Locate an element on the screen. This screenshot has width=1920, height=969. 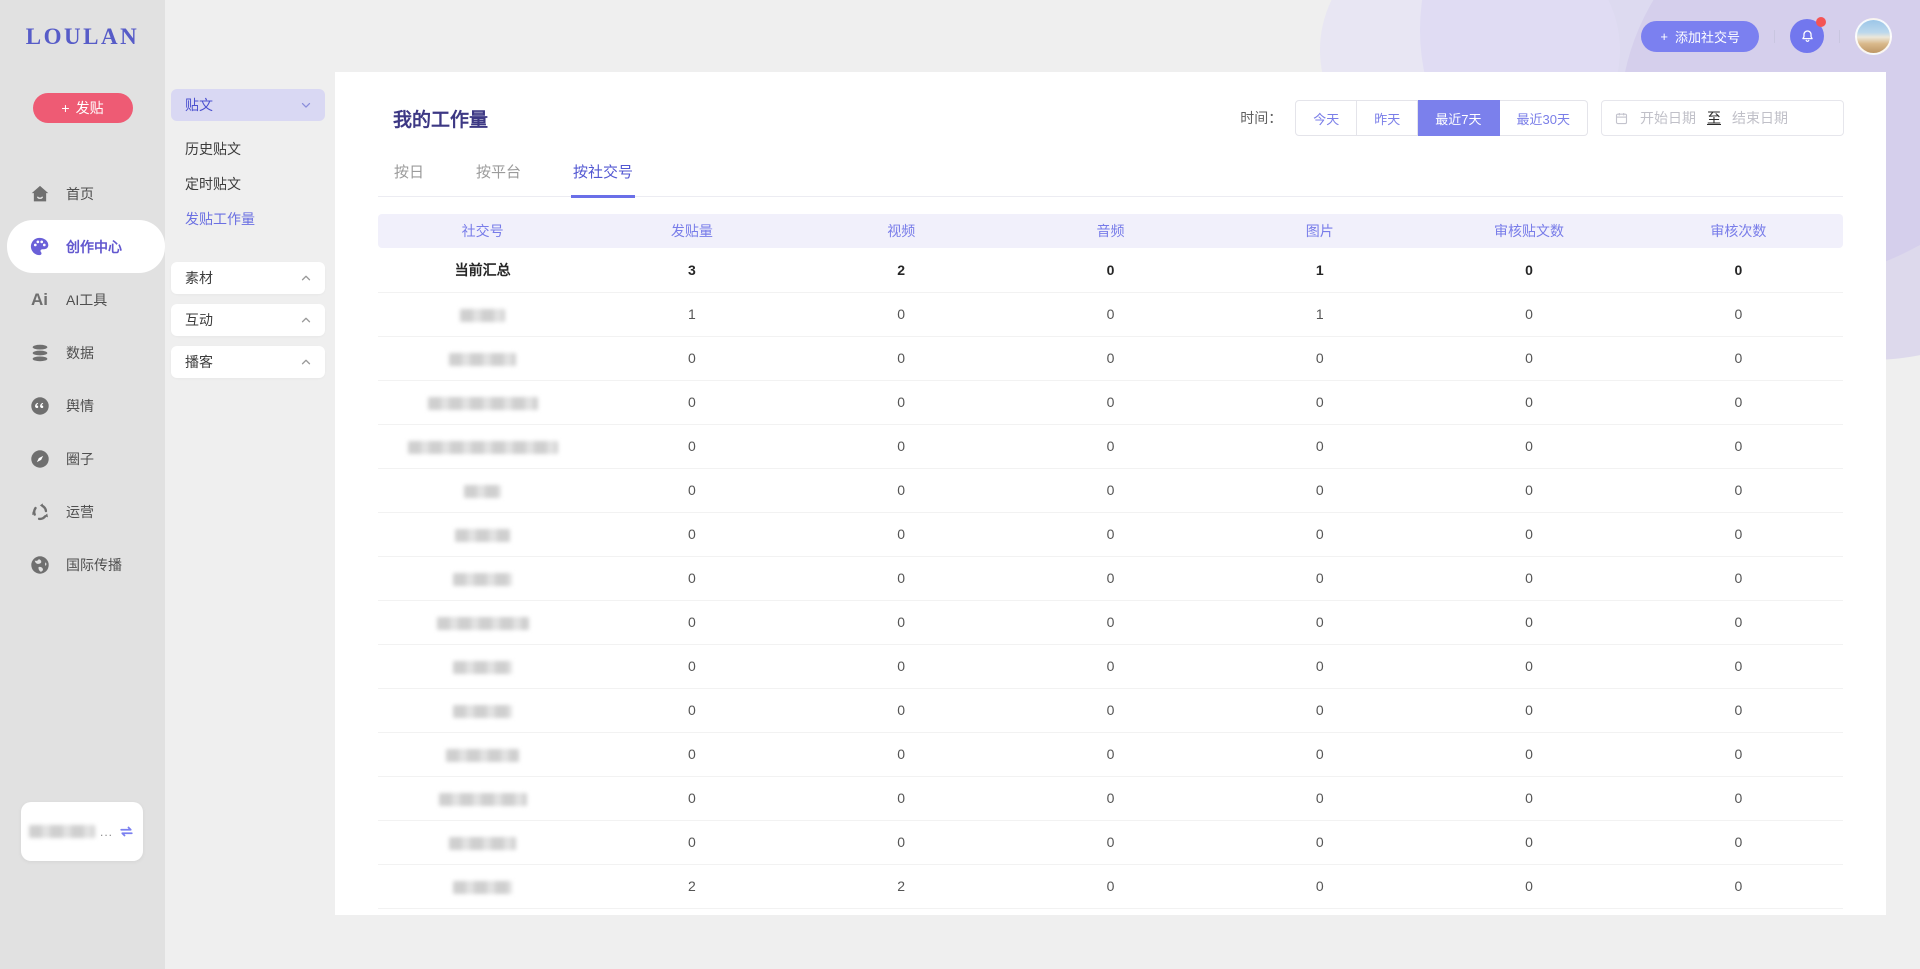
filter-today-button: 今天 is located at coordinates (1326, 118).